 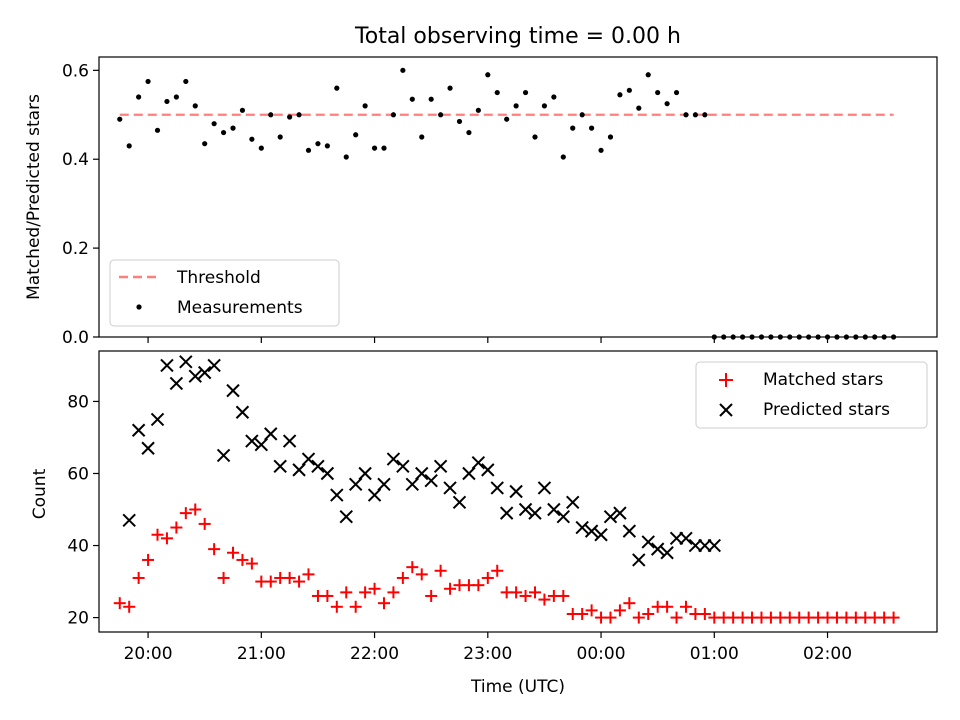 I want to click on bottom-y-axis-label: Count, so click(x=40, y=493).